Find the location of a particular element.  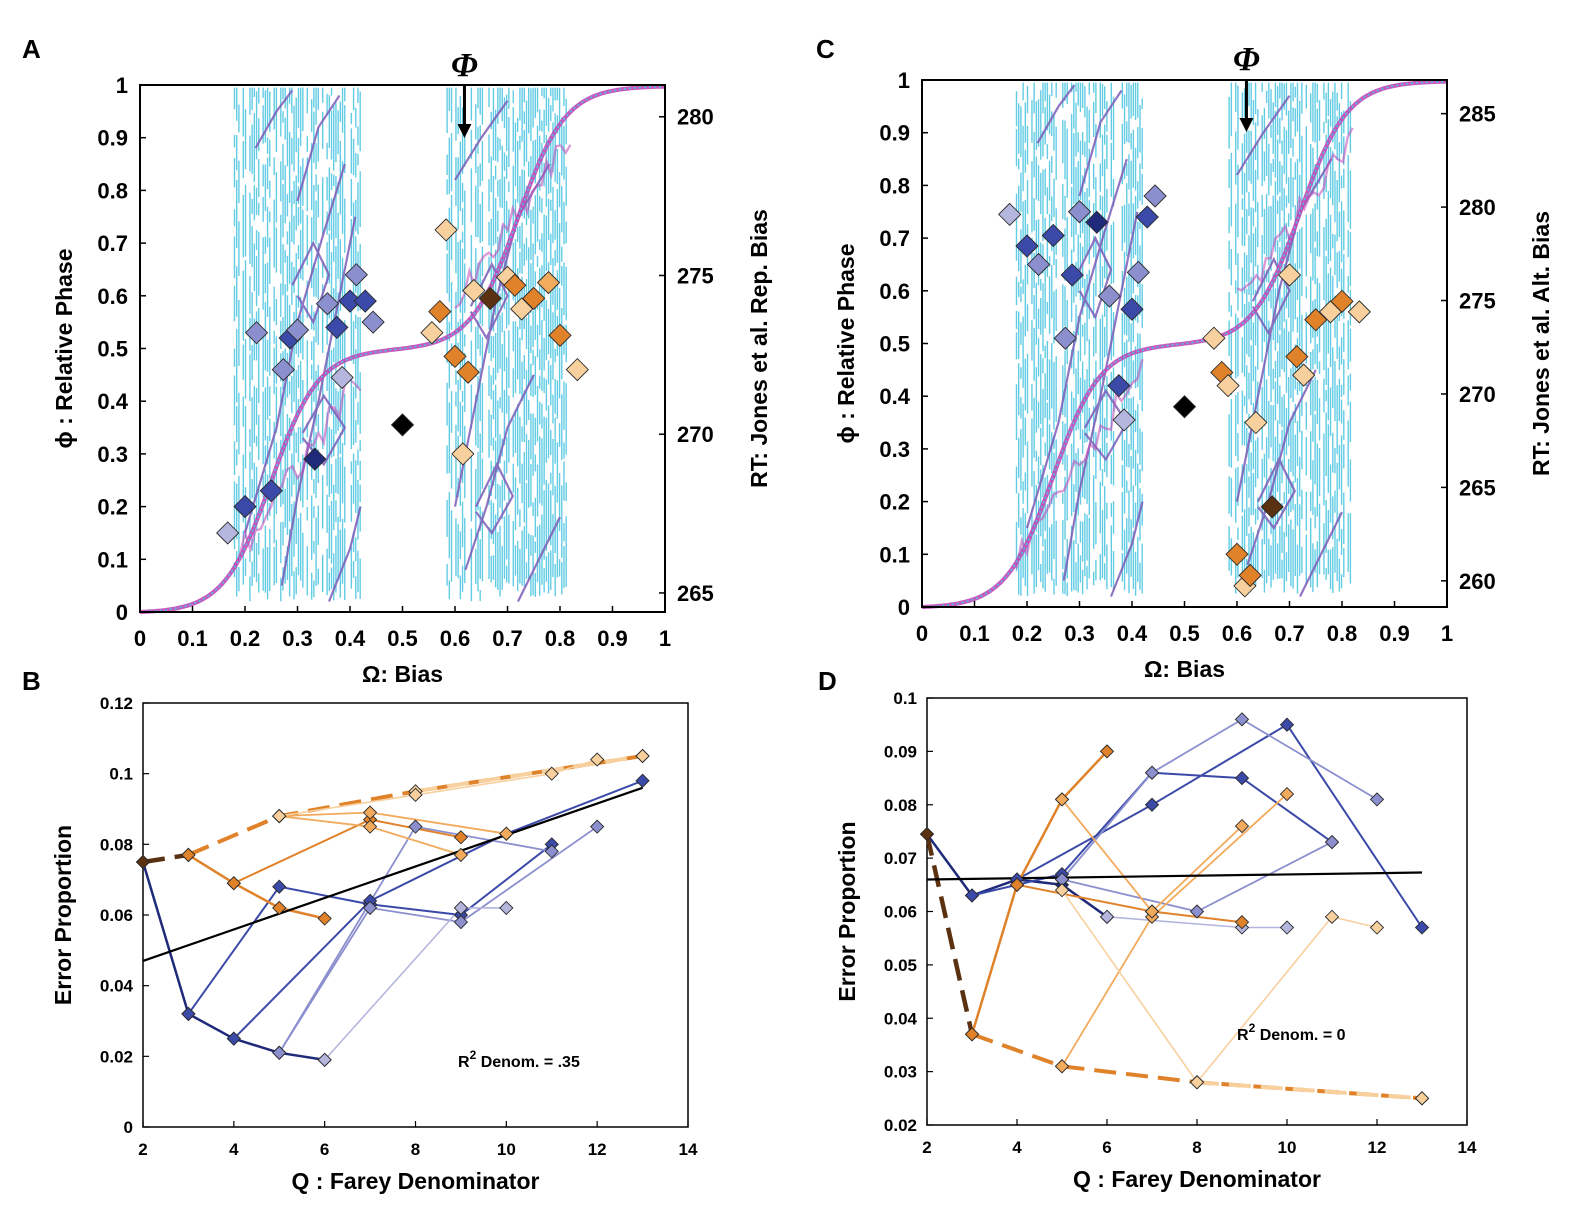

right-tick-label: 270 is located at coordinates (1477, 394).